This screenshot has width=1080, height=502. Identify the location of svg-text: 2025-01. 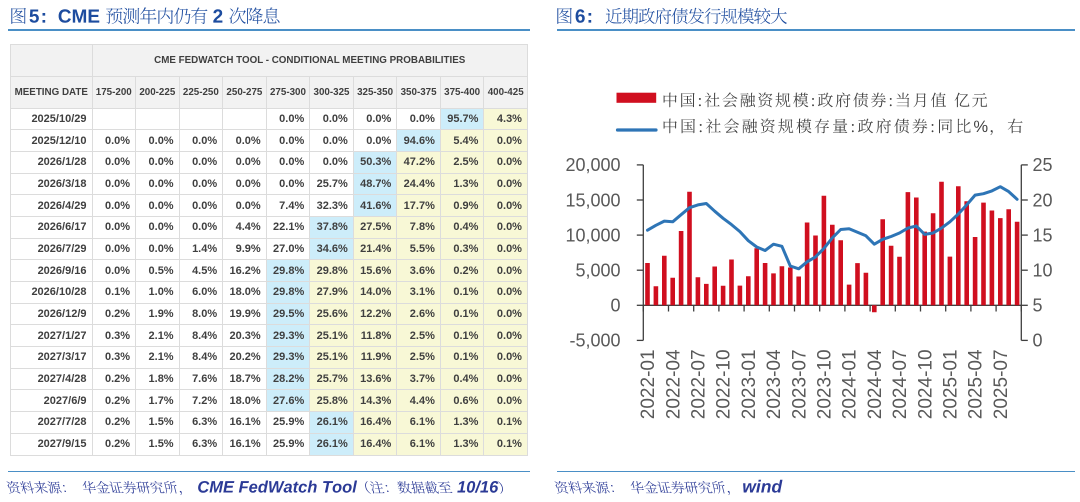
(951, 384).